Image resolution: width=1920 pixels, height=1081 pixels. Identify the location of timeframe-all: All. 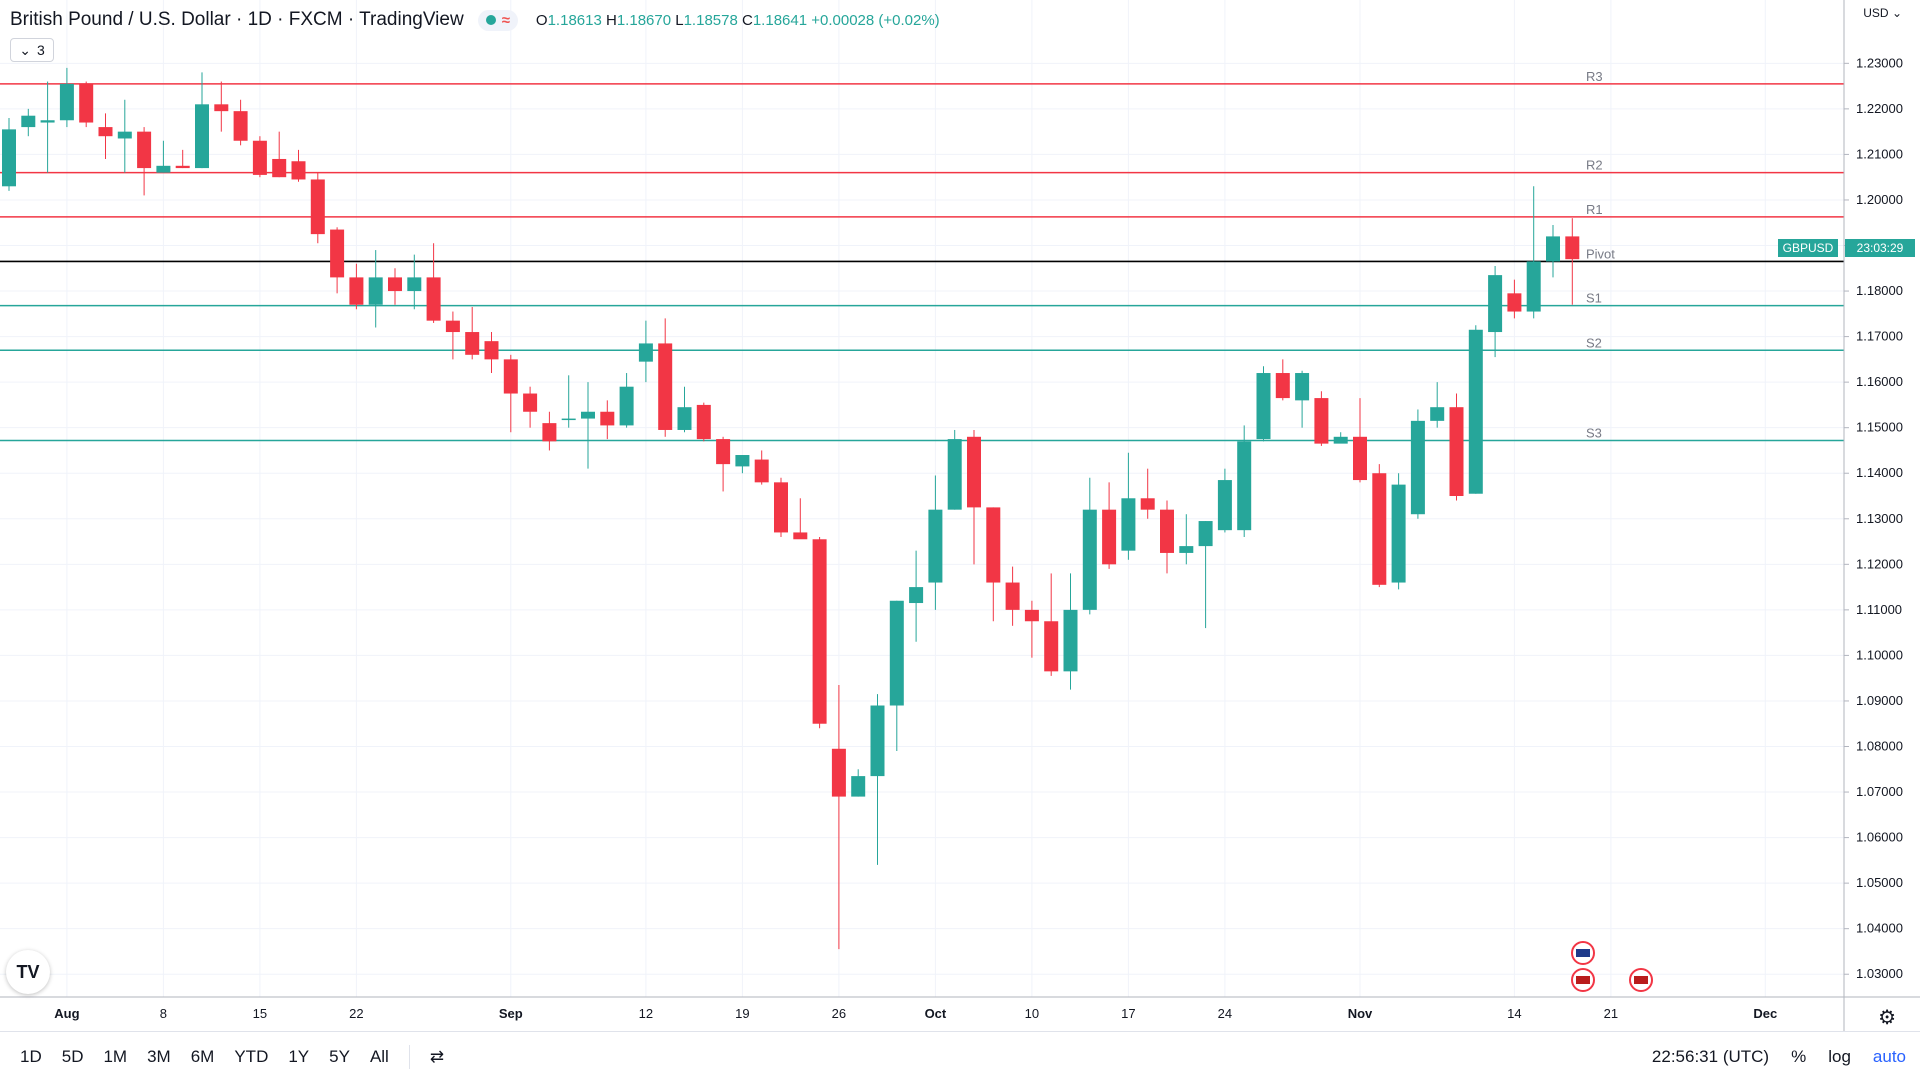
(379, 1056).